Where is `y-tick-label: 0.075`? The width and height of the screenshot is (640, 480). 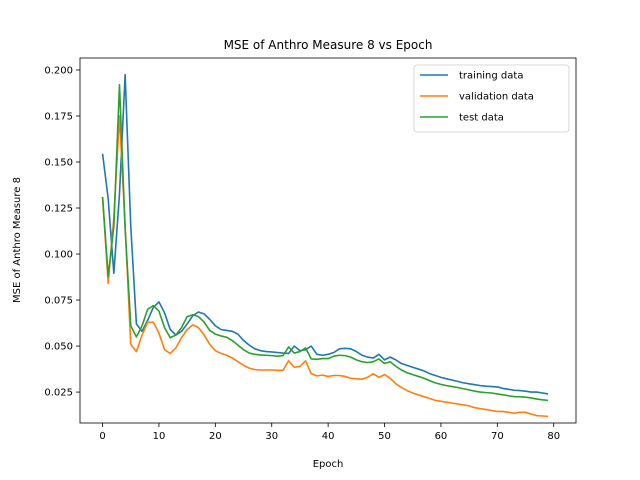
y-tick-label: 0.075 is located at coordinates (58, 301).